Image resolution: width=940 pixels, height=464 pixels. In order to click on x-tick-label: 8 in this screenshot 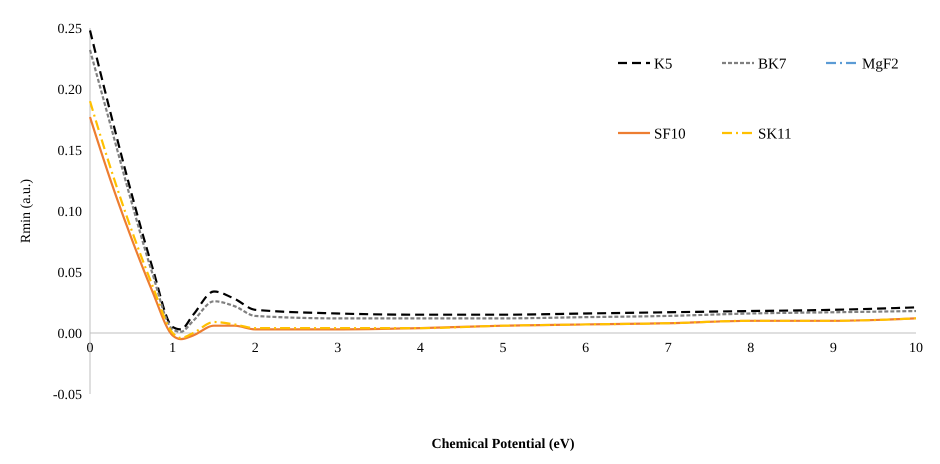, I will do `click(750, 348)`.